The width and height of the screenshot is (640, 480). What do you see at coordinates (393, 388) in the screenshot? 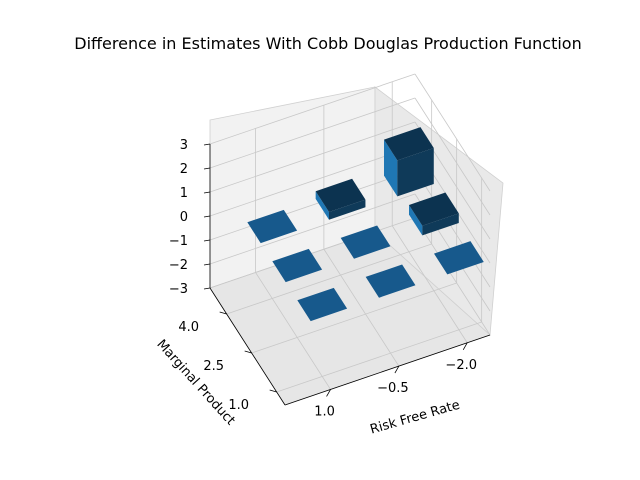
I see `x-tick-label: −0.5` at bounding box center [393, 388].